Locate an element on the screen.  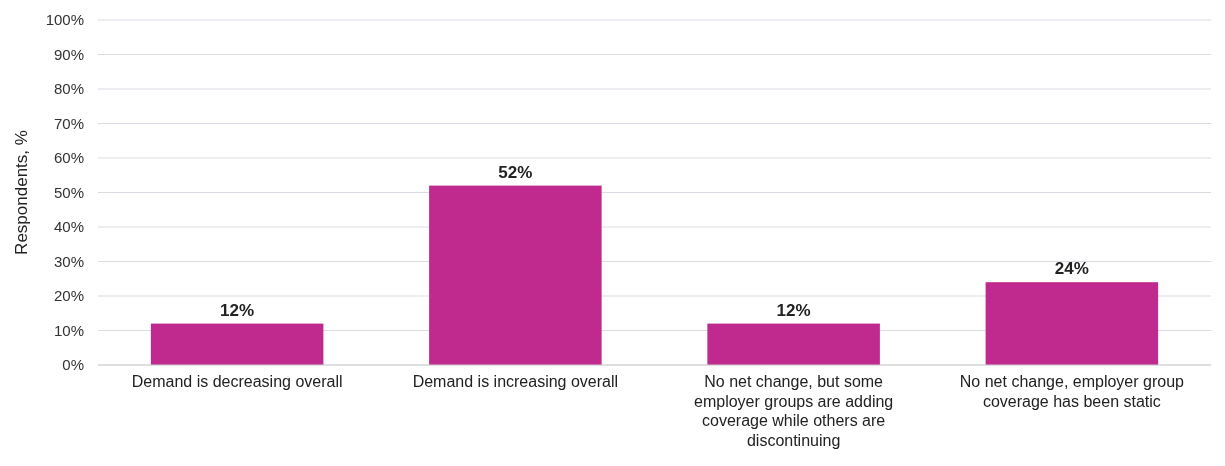
x-tick-label: No net change, employer group coverage has been static is located at coordinates (1072, 391).